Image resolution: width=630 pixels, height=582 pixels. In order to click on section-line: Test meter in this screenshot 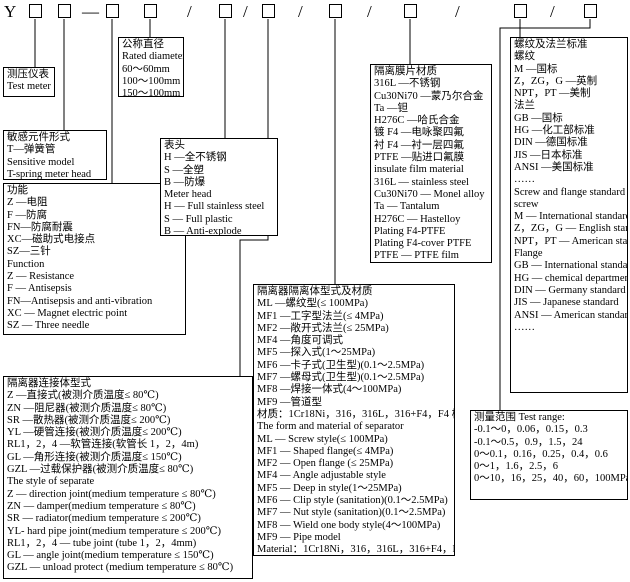, I will do `click(29, 87)`.